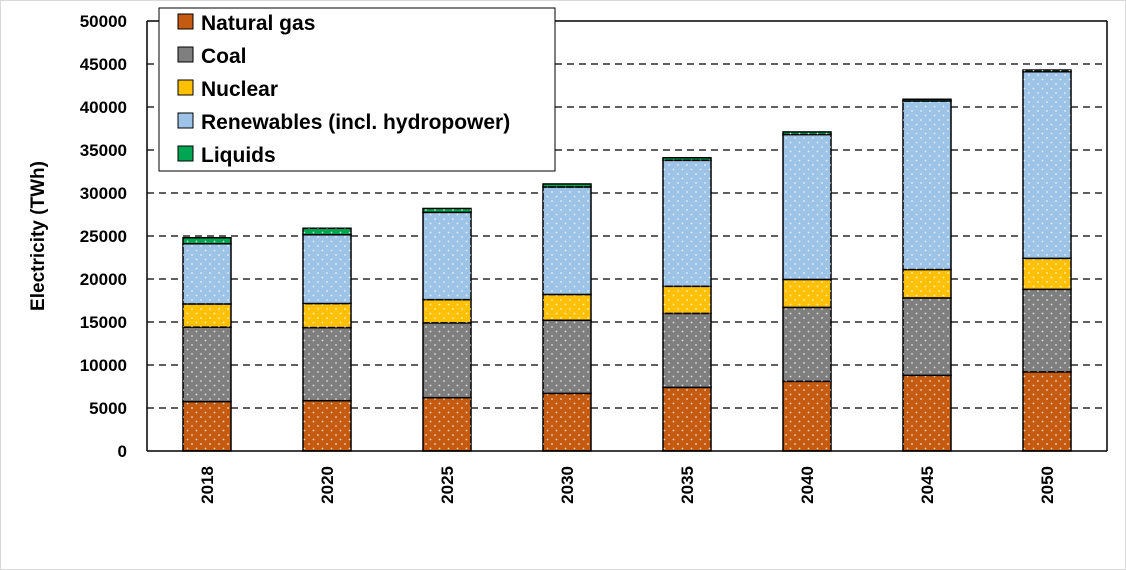  Describe the element at coordinates (185, 120) in the screenshot. I see `legend-swatch-renewables-incl-hydropower` at that location.